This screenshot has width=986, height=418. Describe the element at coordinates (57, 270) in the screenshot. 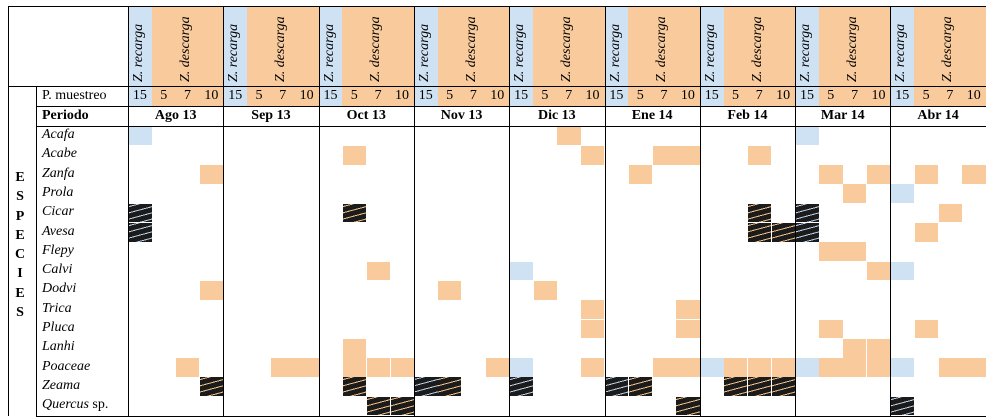

I see `species-name: Calvi` at that location.